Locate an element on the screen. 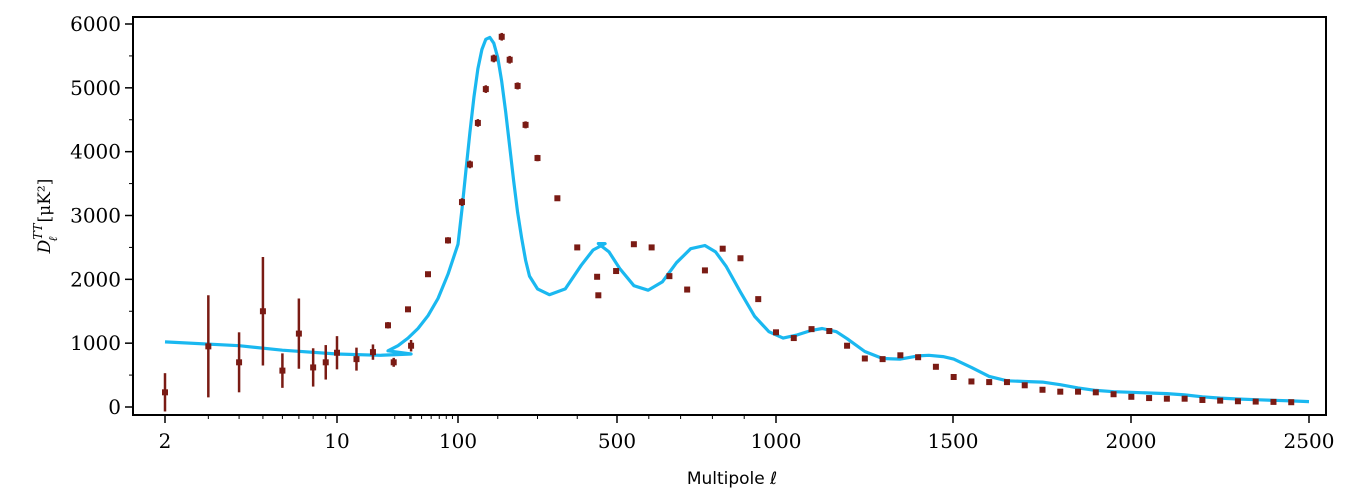  x-tick-label: 2500 is located at coordinates (1309, 441).